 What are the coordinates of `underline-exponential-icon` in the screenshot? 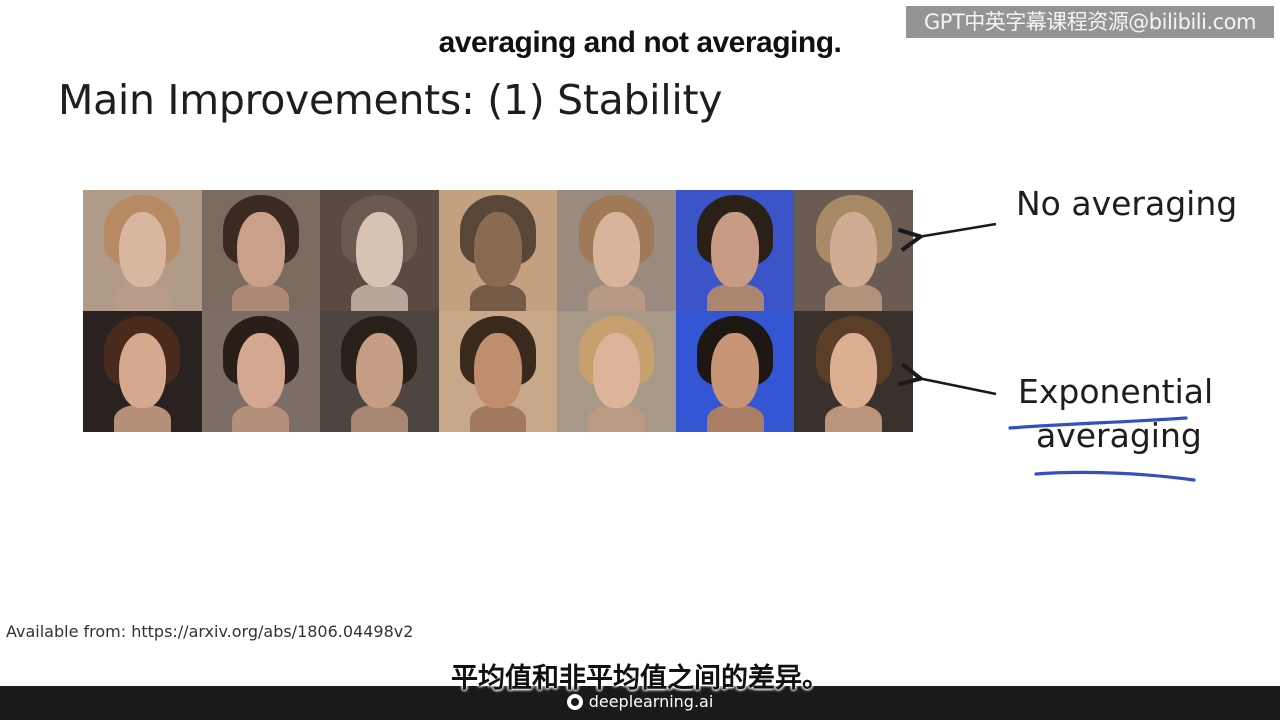 It's located at (1098, 423).